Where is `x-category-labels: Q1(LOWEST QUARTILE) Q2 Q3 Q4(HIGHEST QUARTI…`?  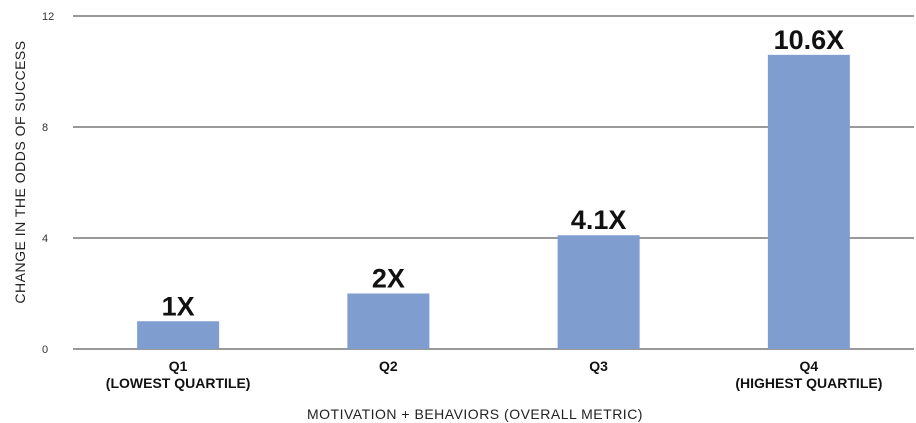 x-category-labels: Q1(LOWEST QUARTILE) Q2 Q3 Q4(HIGHEST QUARTI… is located at coordinates (494, 374).